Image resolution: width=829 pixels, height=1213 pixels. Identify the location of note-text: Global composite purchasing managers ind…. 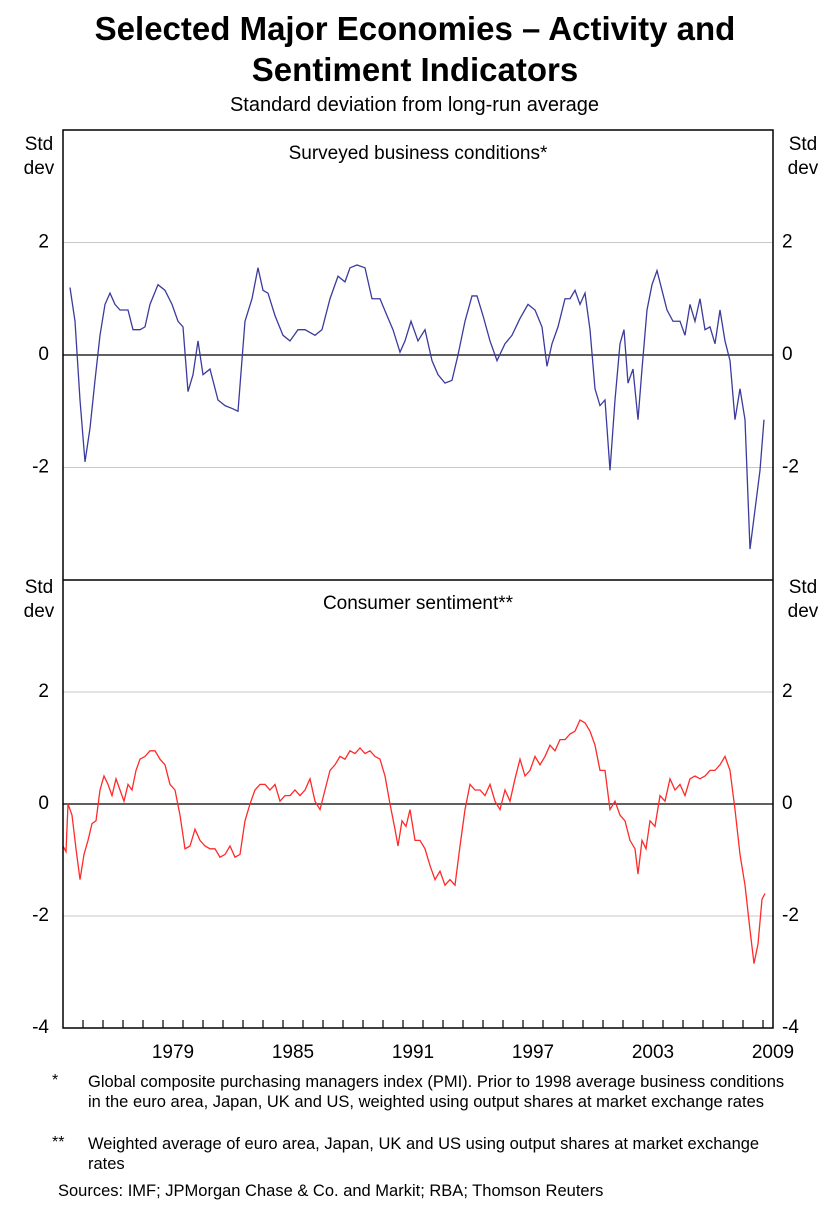
(436, 1092).